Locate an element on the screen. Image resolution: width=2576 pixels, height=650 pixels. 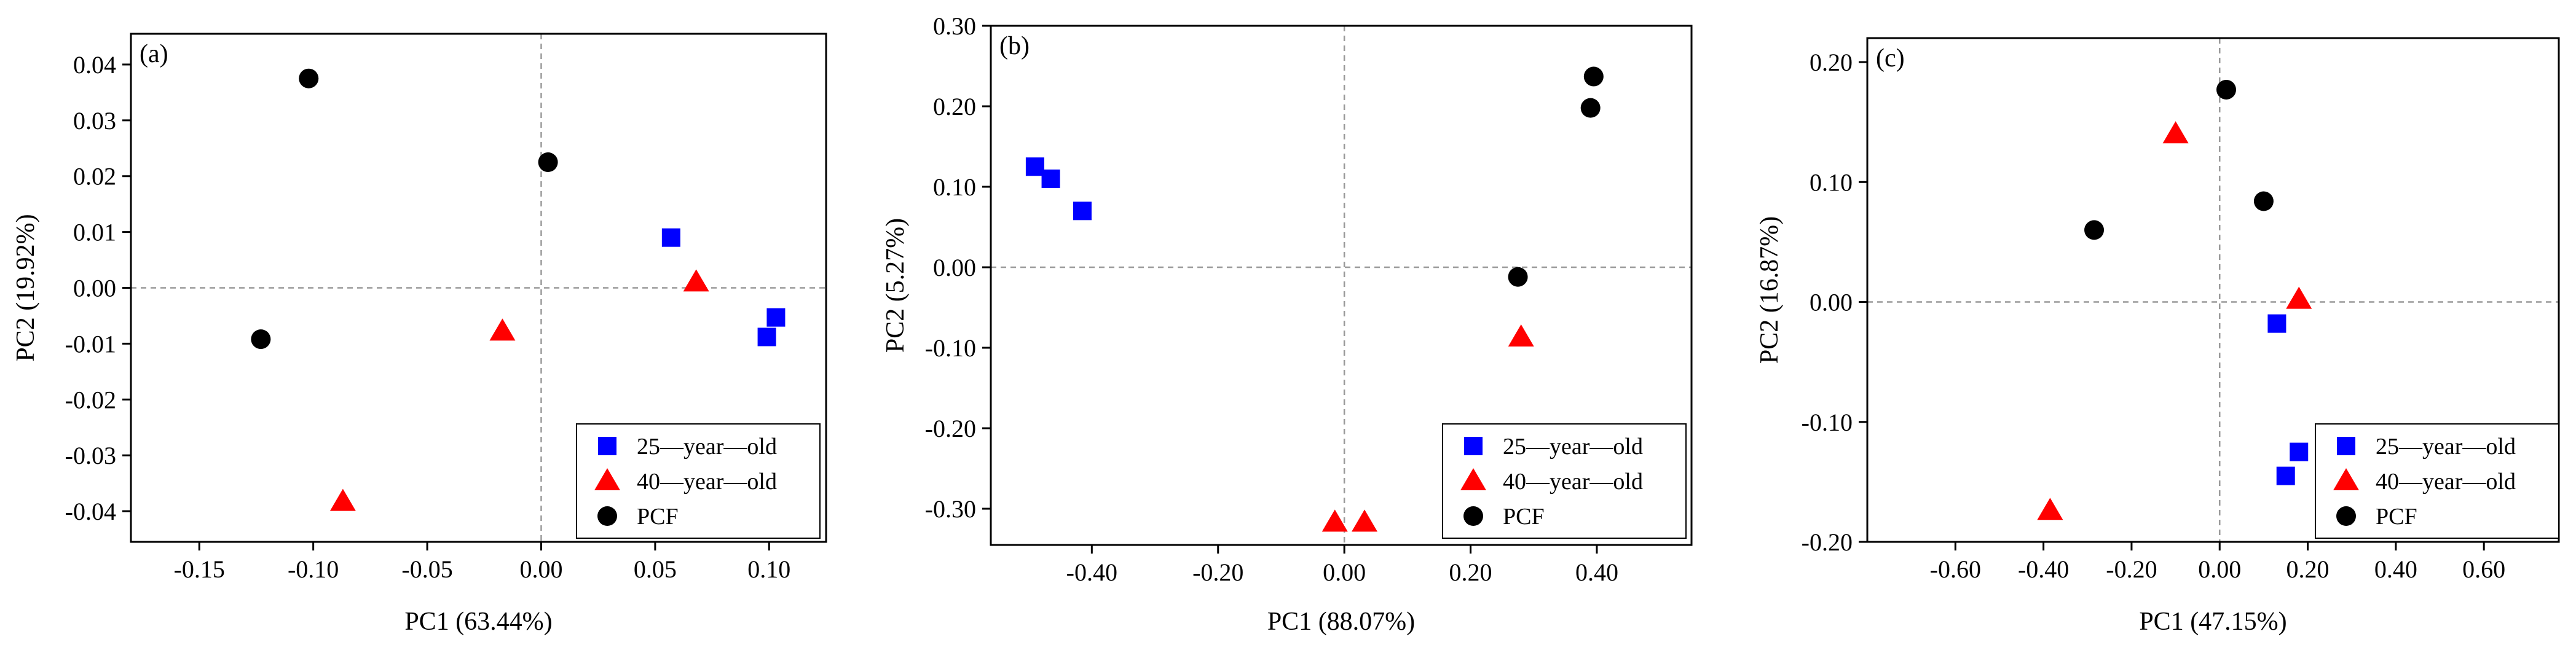
x-tick-label: -0.10 is located at coordinates (314, 569).